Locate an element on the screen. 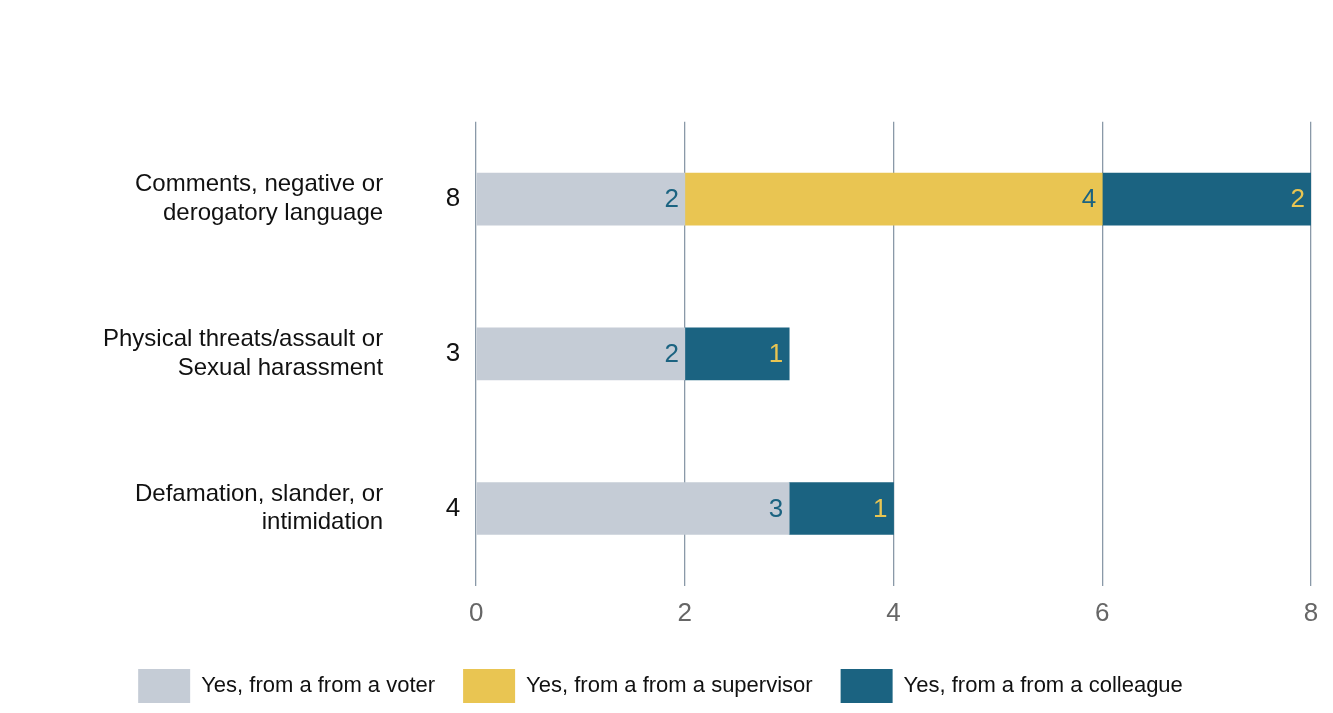  total-label: 8 is located at coordinates (453, 197).